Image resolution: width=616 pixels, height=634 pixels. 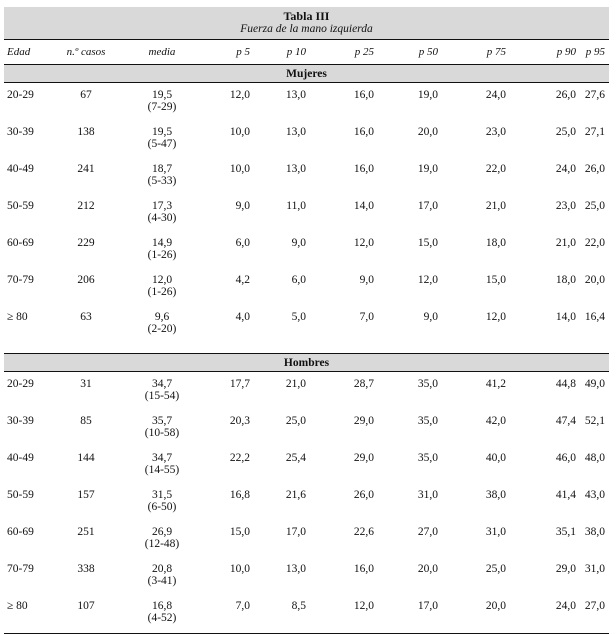 I want to click on column-header: p 50, so click(x=412, y=52).